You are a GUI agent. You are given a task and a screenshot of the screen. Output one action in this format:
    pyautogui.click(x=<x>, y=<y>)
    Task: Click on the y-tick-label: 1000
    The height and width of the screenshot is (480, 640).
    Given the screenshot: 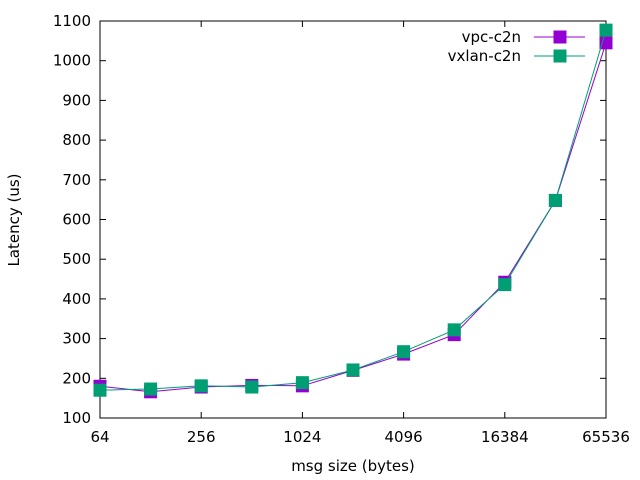 What is the action you would take?
    pyautogui.click(x=72, y=61)
    